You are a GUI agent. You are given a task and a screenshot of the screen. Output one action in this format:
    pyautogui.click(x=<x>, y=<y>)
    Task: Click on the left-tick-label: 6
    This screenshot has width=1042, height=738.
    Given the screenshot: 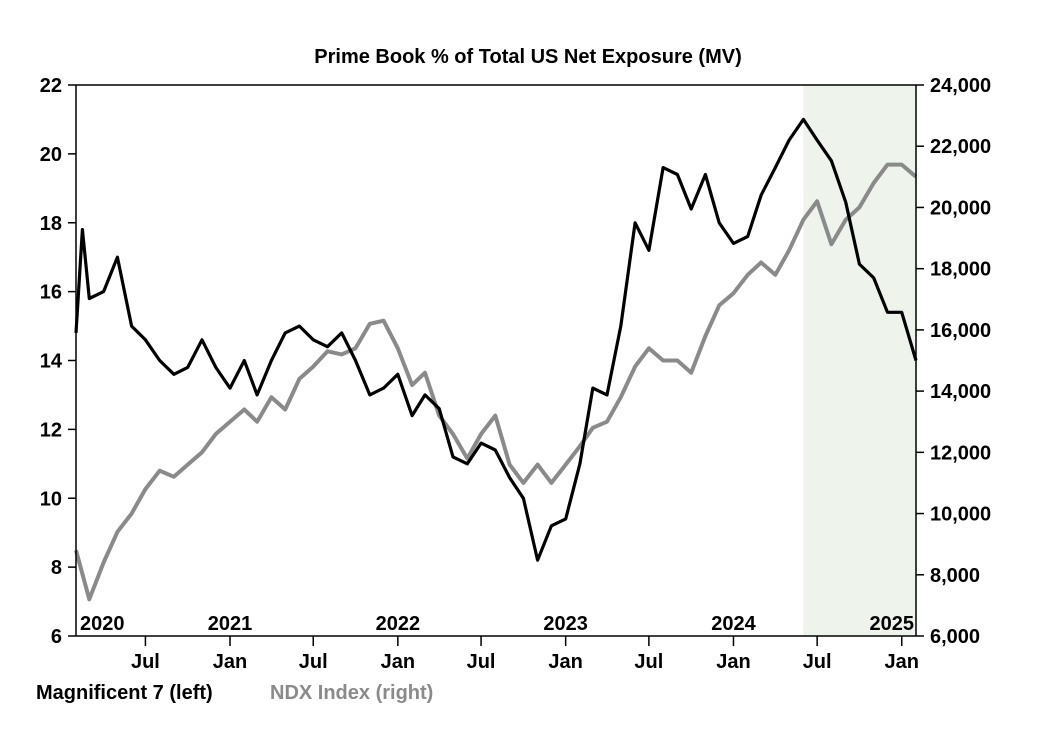 What is the action you would take?
    pyautogui.click(x=56, y=637)
    